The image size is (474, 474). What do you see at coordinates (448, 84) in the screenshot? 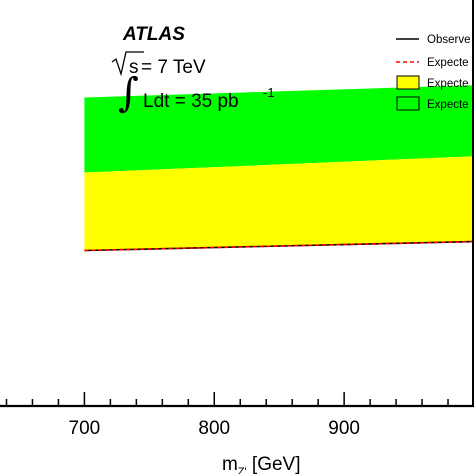
I see `legend-label-1sigma: Expecte` at bounding box center [448, 84].